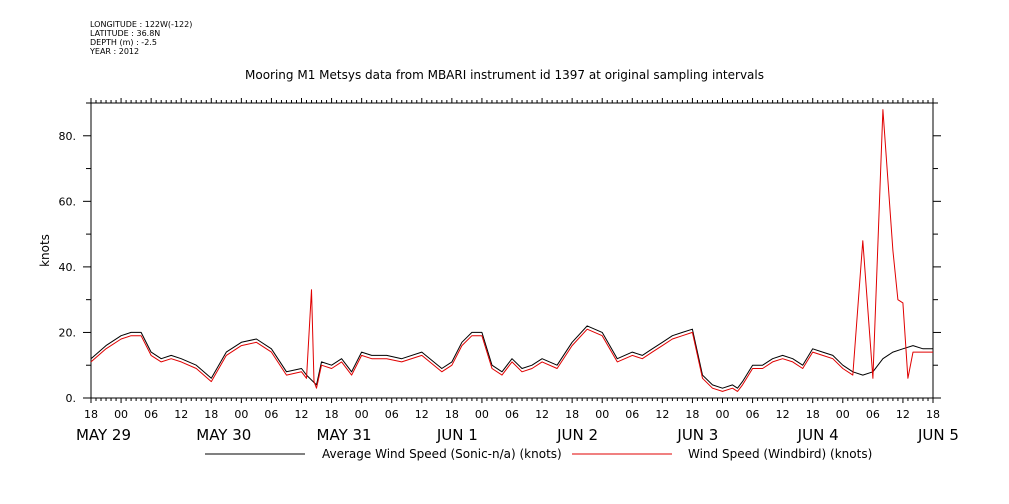 This screenshot has height=504, width=1009. What do you see at coordinates (45, 250) in the screenshot?
I see `y-axis-label: knots` at bounding box center [45, 250].